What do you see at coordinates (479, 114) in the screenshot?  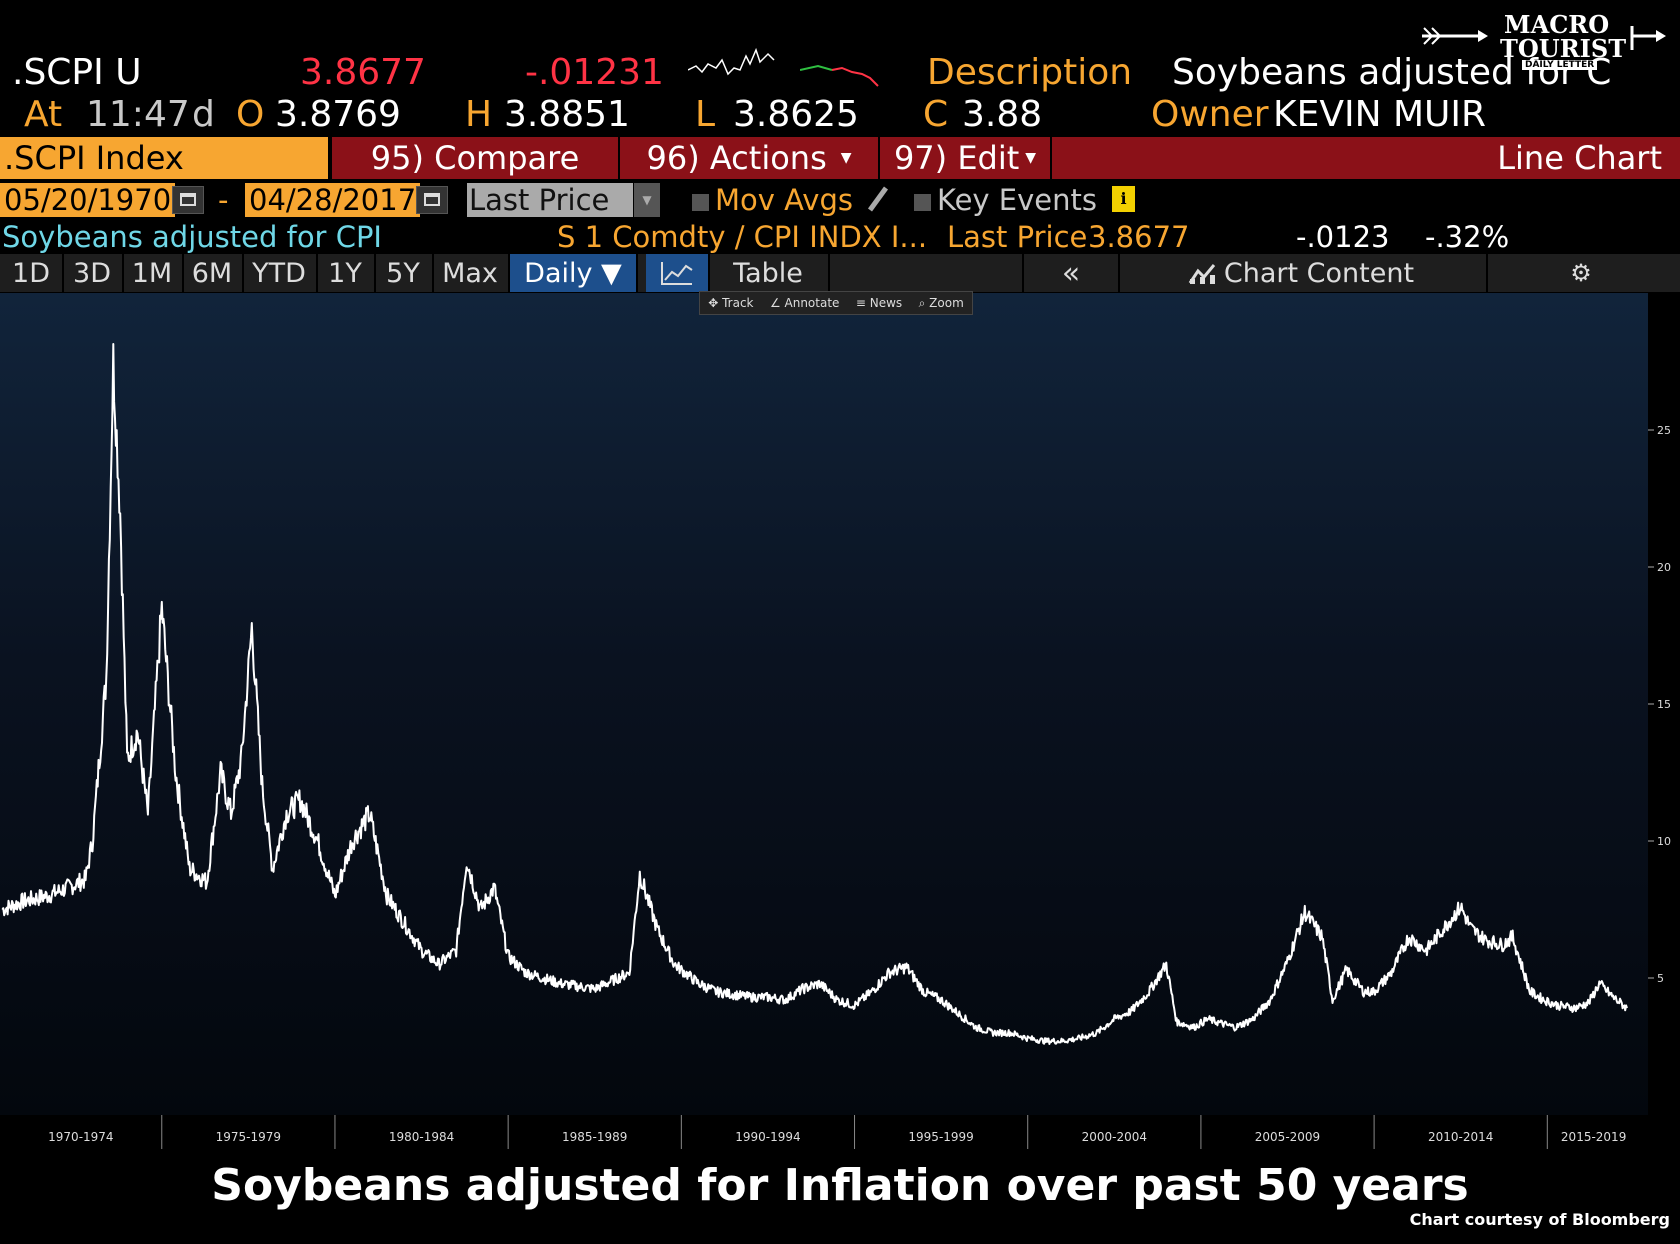 I see `high-label: H` at bounding box center [479, 114].